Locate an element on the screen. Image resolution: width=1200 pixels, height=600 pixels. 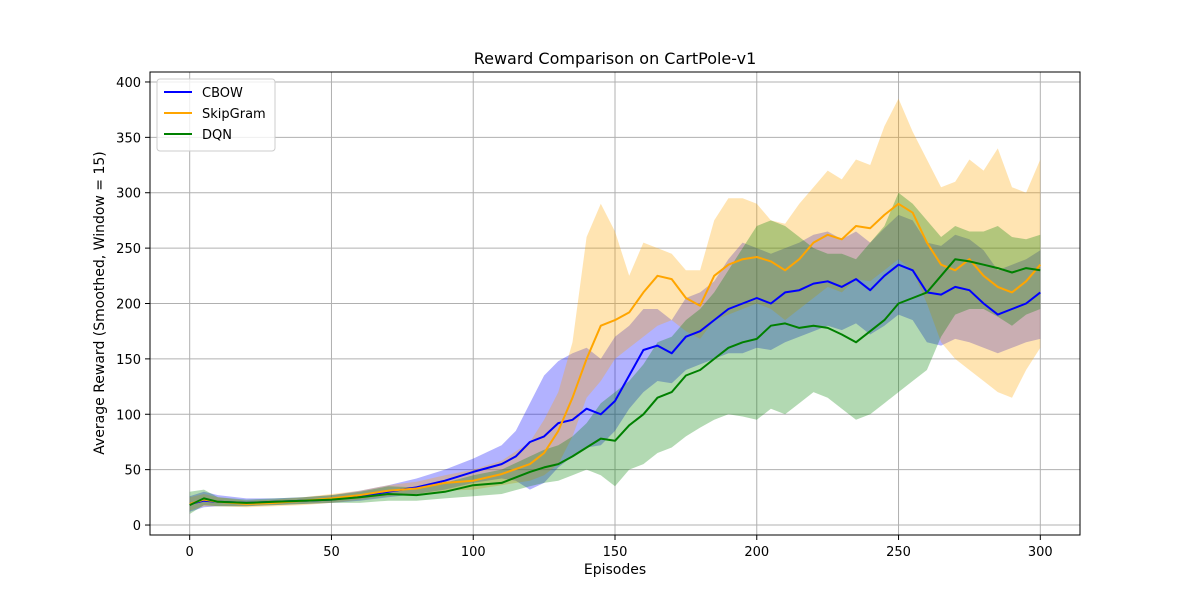
y-tick-label: 50 is located at coordinates (132, 471).